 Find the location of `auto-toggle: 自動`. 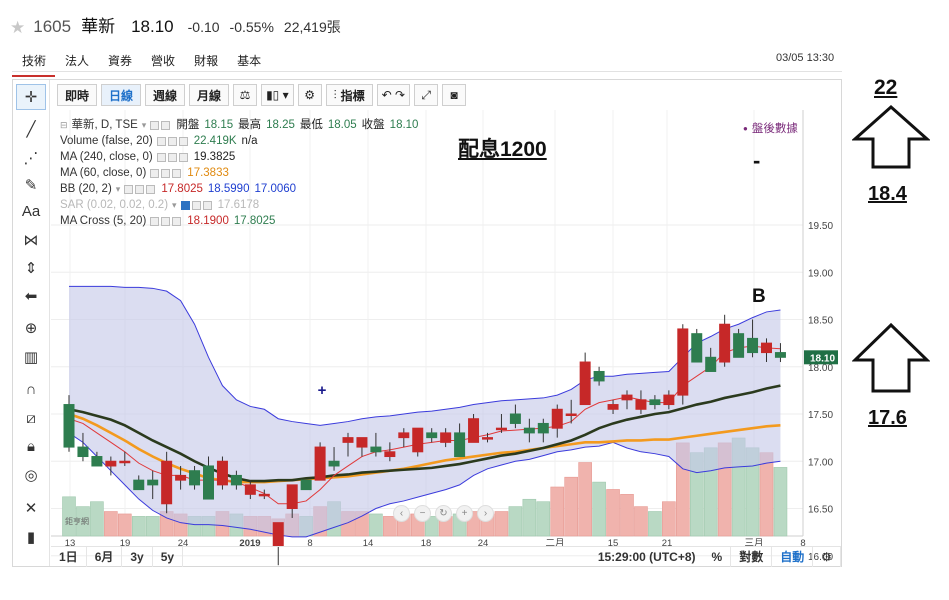

auto-toggle: 自動 is located at coordinates (793, 556).